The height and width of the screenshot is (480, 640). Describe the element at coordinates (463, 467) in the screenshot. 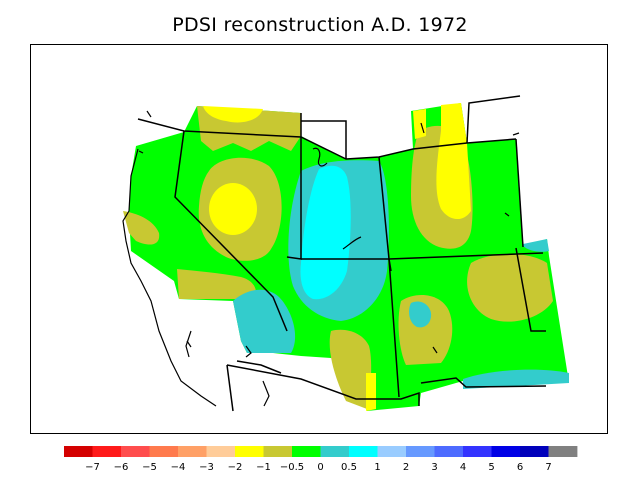

I see `legend-tick-label: 4` at that location.